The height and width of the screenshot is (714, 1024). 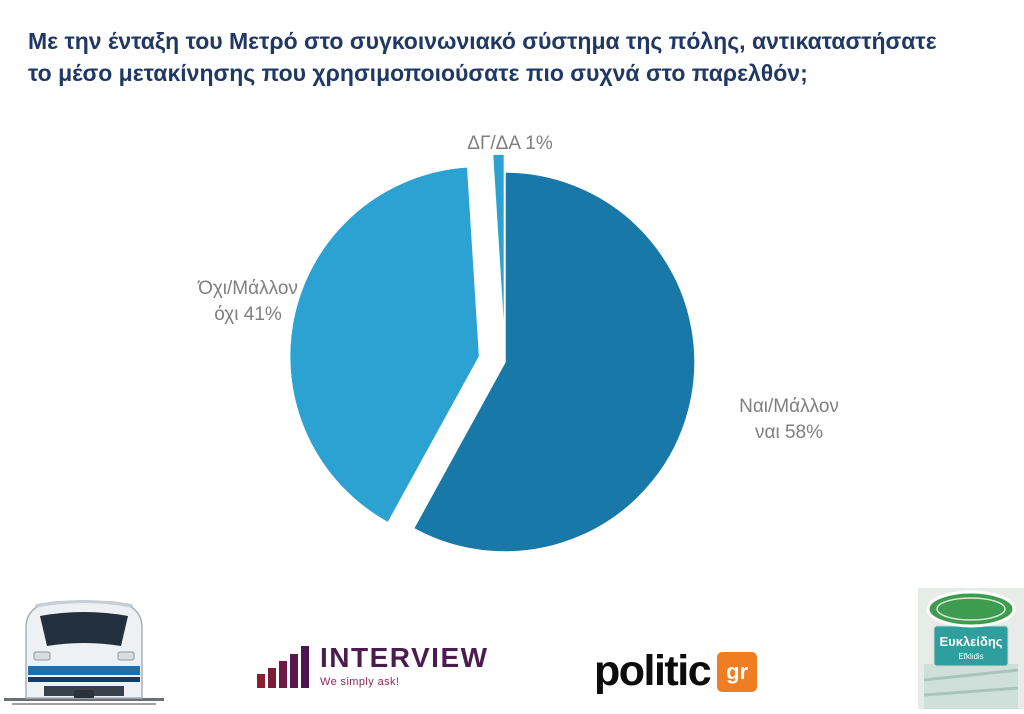 I want to click on station-name-latin: Efklidis, so click(x=970, y=656).